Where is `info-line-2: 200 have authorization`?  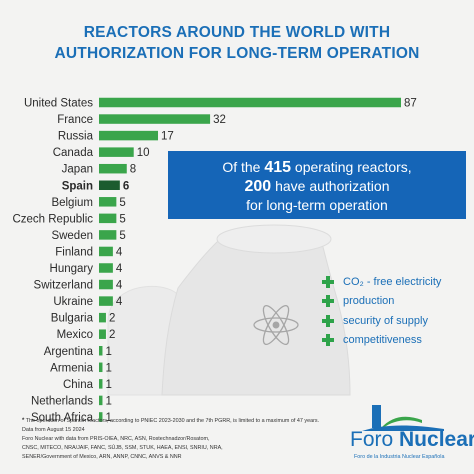
info-line-2: 200 have authorization is located at coordinates (317, 186).